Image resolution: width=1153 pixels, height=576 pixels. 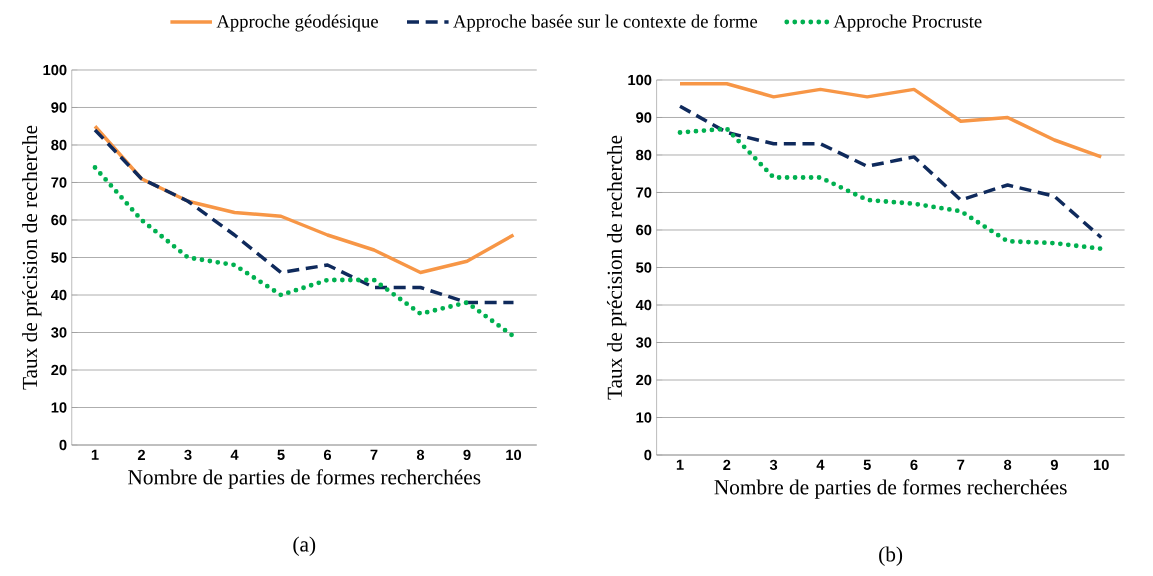 What do you see at coordinates (907, 23) in the screenshot?
I see `legend-label: Approche Procruste` at bounding box center [907, 23].